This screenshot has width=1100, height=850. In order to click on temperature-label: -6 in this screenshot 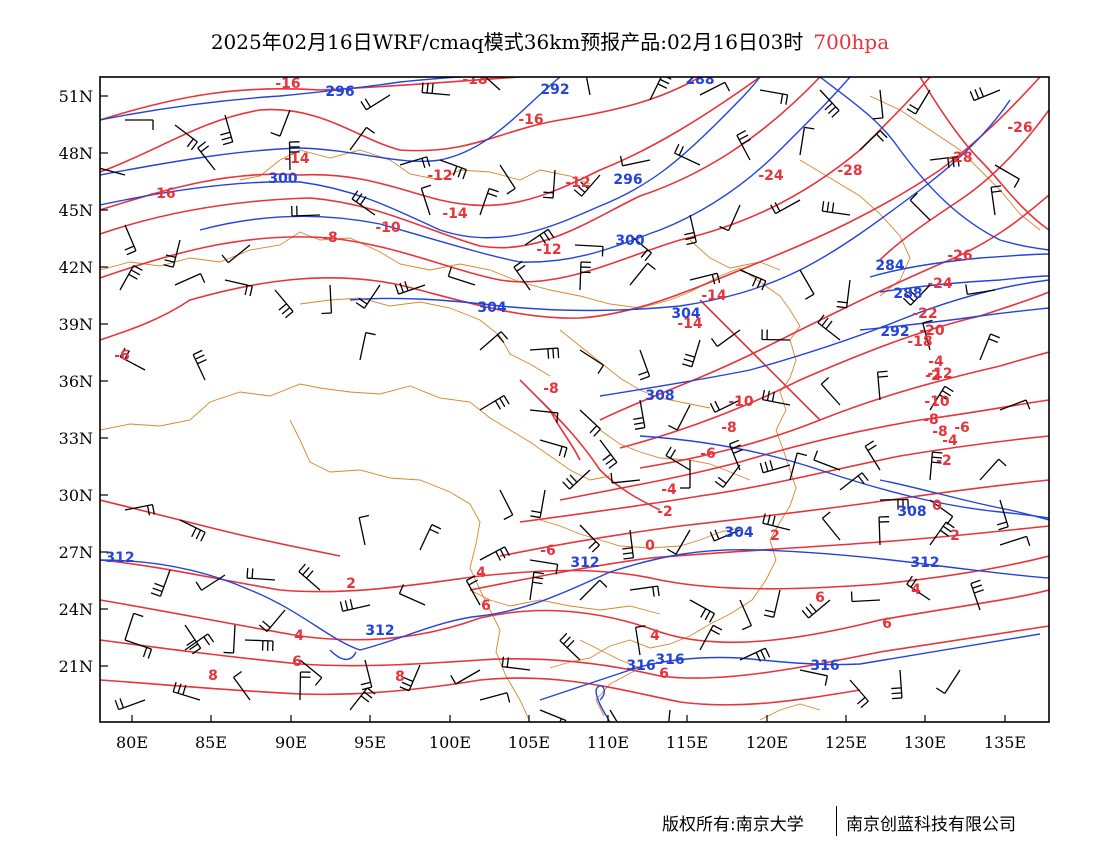, I will do `click(122, 356)`.